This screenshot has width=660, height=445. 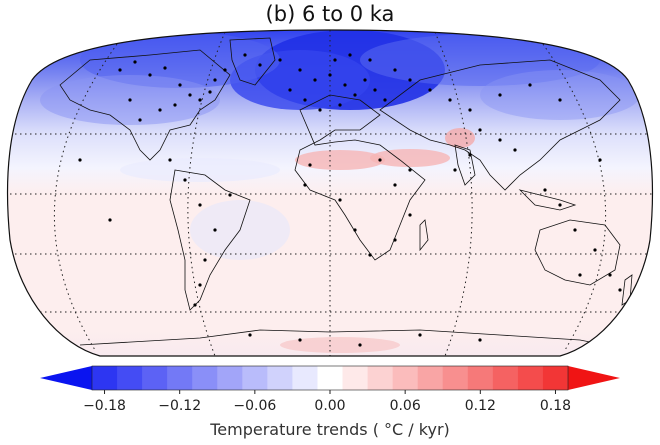 I want to click on colorbar-segments, so click(x=330, y=378).